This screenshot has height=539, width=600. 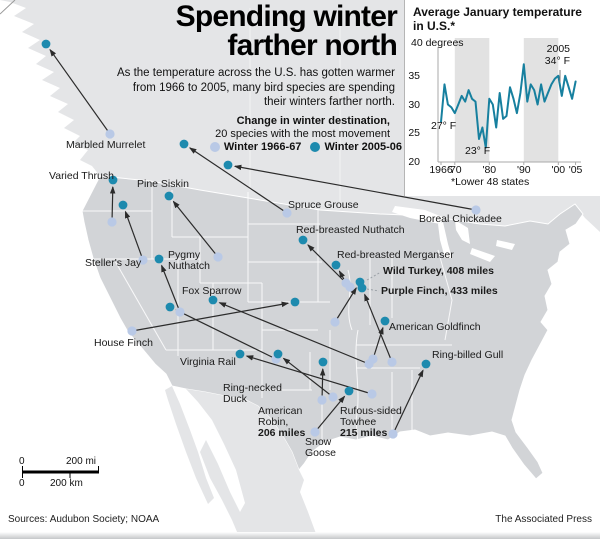 I want to click on chart-y-tick: 30, so click(x=414, y=104).